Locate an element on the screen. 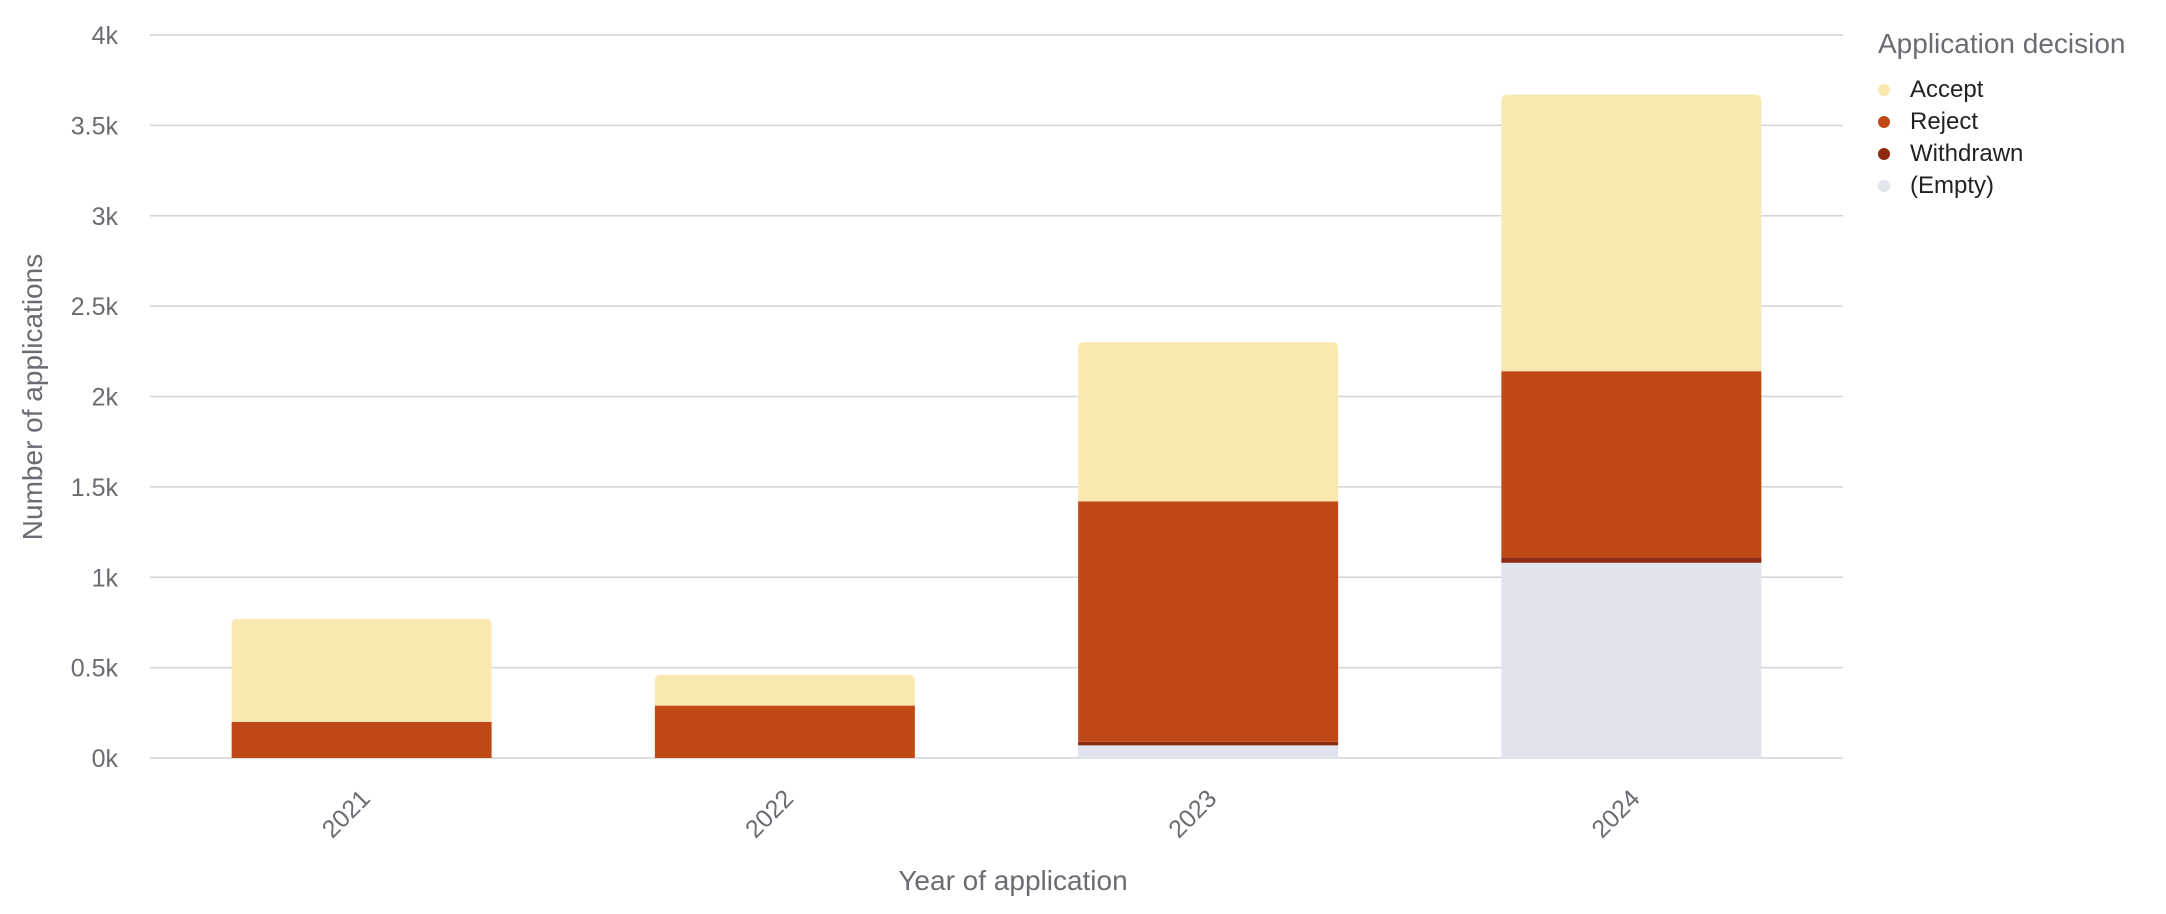 This screenshot has width=2166, height=914. y-tick-label: 3.5k is located at coordinates (95, 126).